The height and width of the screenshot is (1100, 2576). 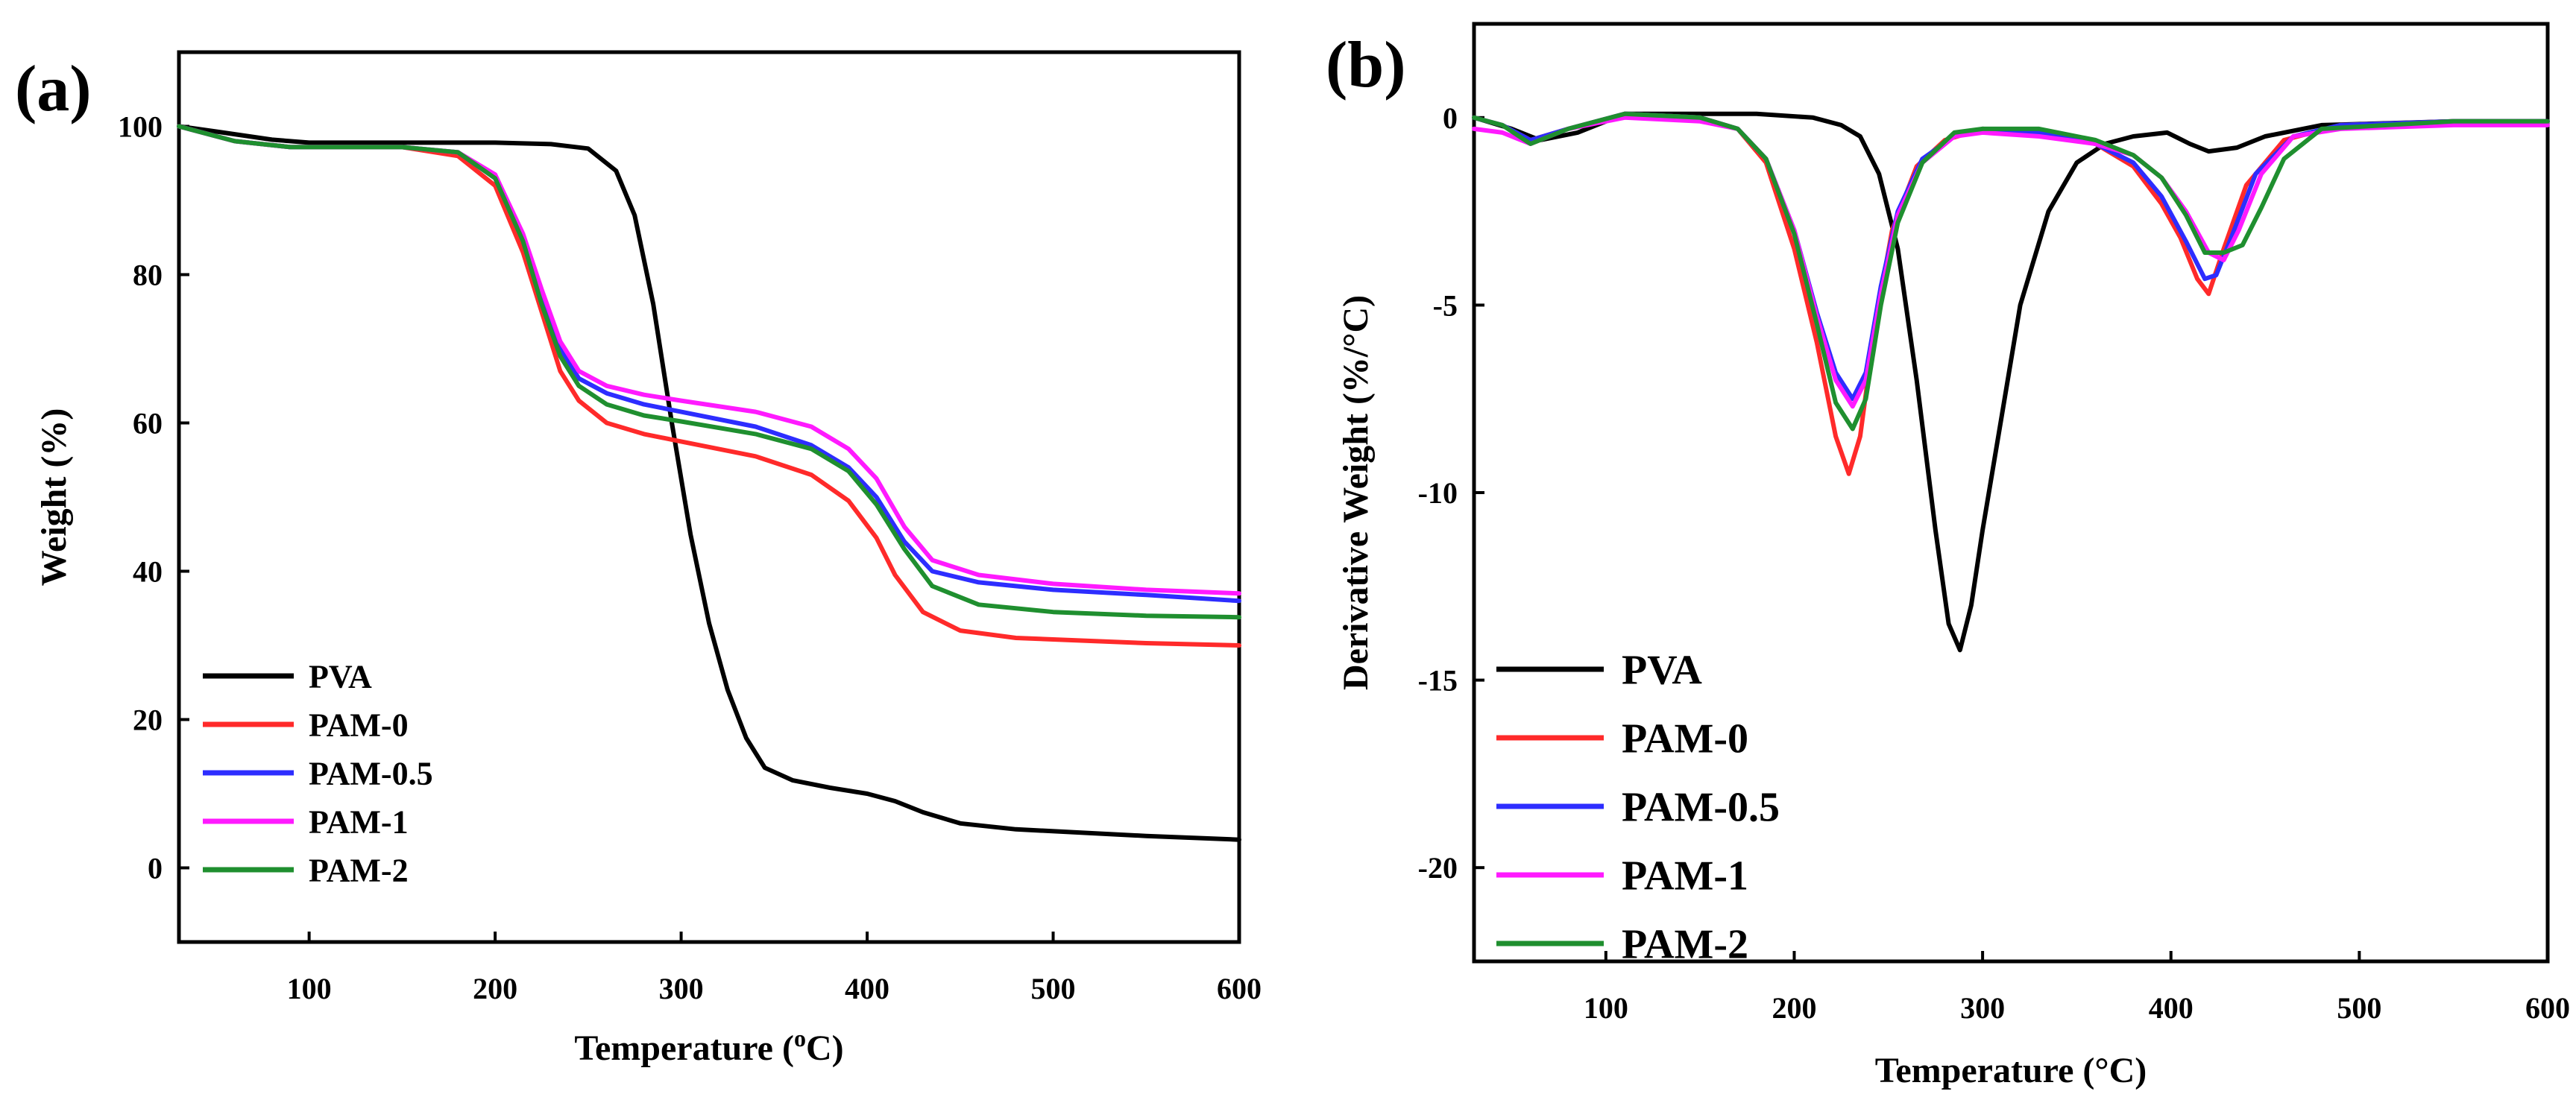 What do you see at coordinates (148, 423) in the screenshot?
I see `panel-a-y-tick-label: 60` at bounding box center [148, 423].